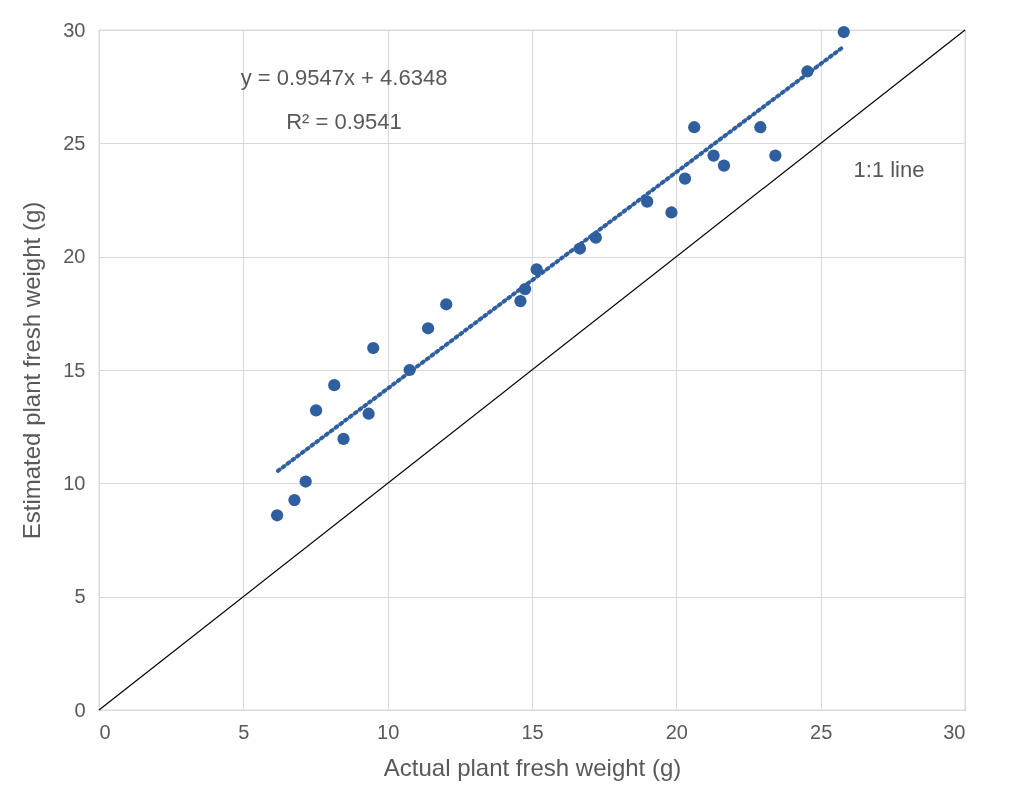 The image size is (1026, 795). I want to click on y-tick-label: 15, so click(74, 369).